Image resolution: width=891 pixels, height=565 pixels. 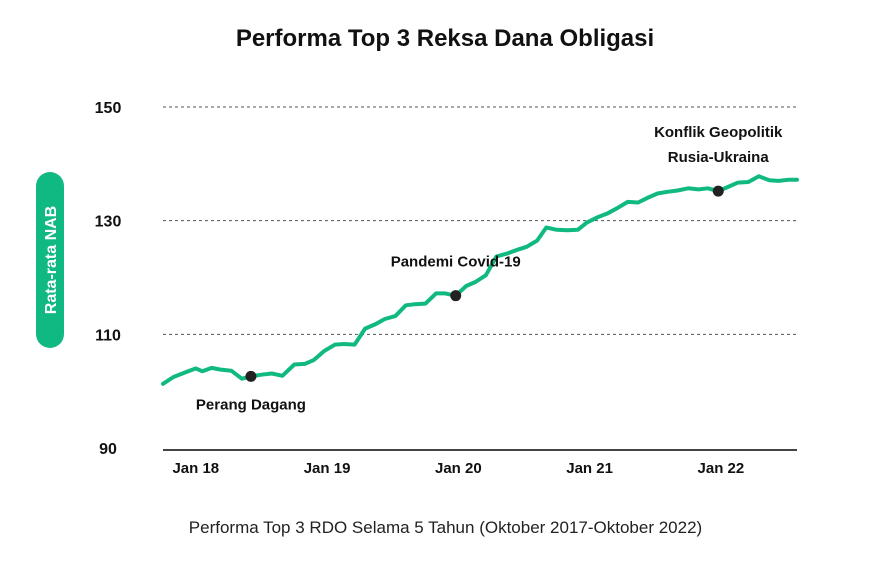 I want to click on y-tick-label: 90, so click(x=108, y=449).